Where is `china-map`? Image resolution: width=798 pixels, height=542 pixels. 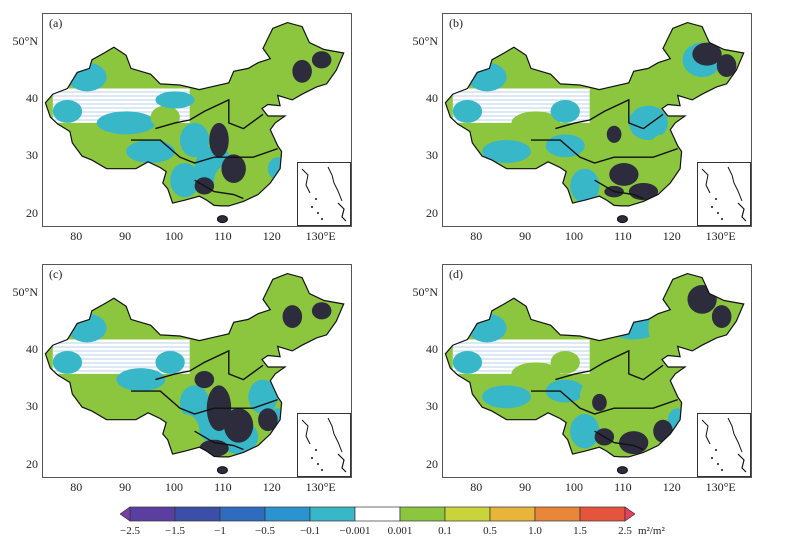
china-map is located at coordinates (194, 122).